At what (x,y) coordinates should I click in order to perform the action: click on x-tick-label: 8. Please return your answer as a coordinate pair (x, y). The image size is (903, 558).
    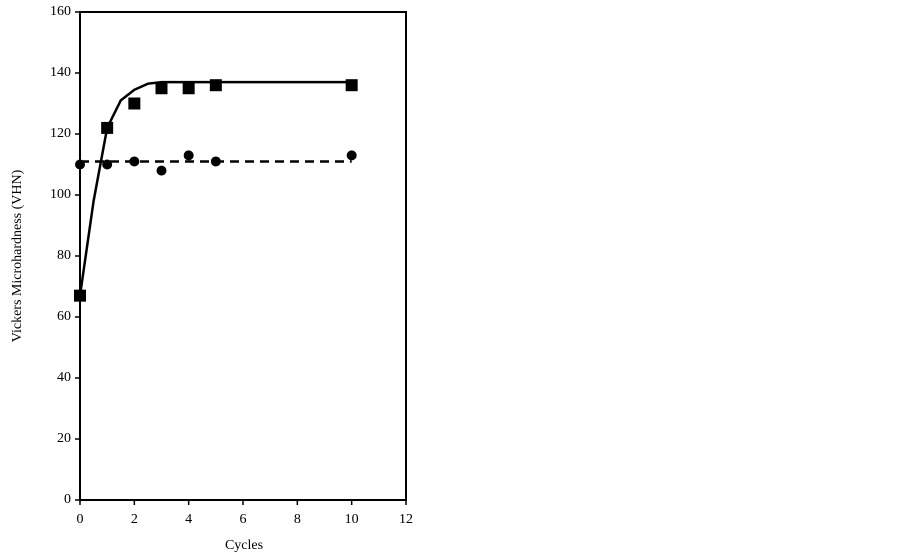
    Looking at the image, I should click on (297, 519).